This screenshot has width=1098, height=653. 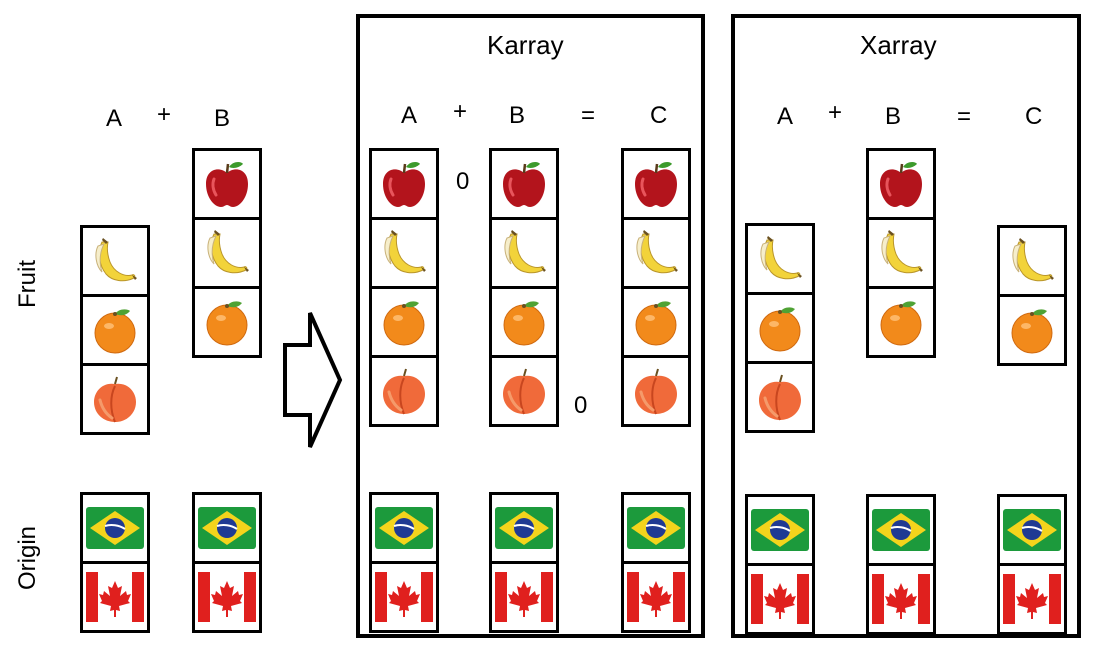 What do you see at coordinates (164, 114) in the screenshot?
I see `input-header-plus: +` at bounding box center [164, 114].